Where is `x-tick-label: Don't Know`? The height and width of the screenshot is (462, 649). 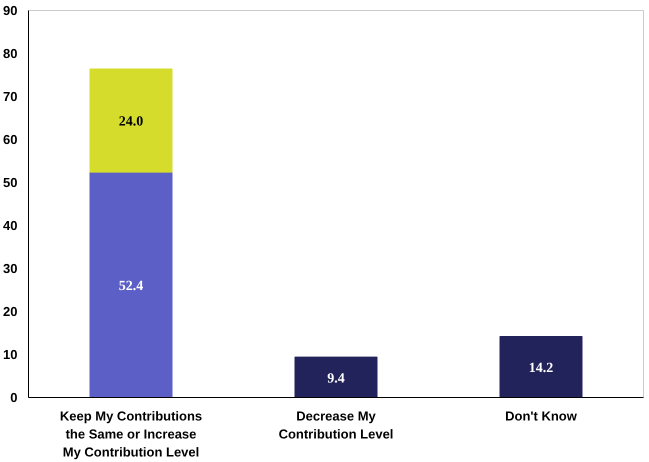 x-tick-label: Don't Know is located at coordinates (541, 416).